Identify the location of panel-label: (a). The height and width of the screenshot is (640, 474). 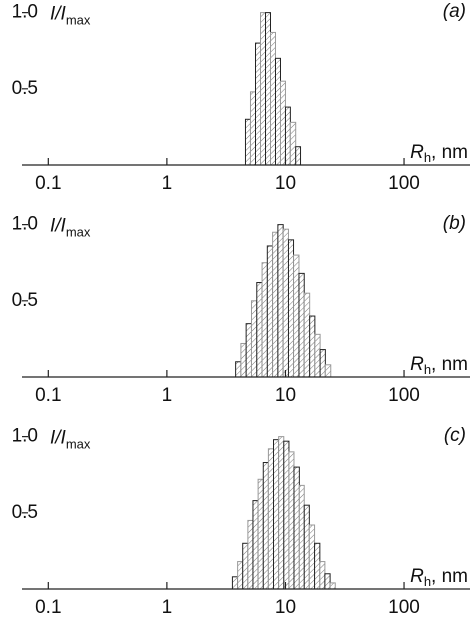
(454, 11).